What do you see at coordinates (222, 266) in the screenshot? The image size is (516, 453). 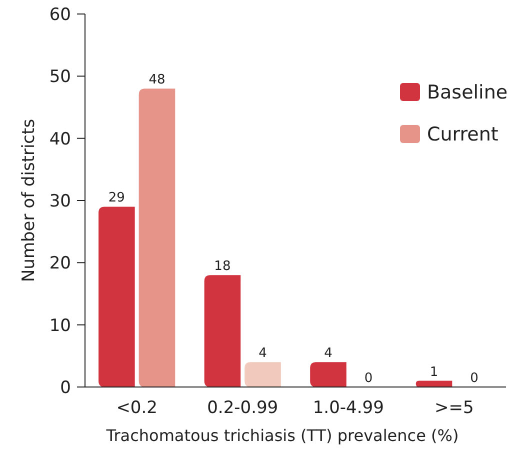 I see `data-label: 18` at bounding box center [222, 266].